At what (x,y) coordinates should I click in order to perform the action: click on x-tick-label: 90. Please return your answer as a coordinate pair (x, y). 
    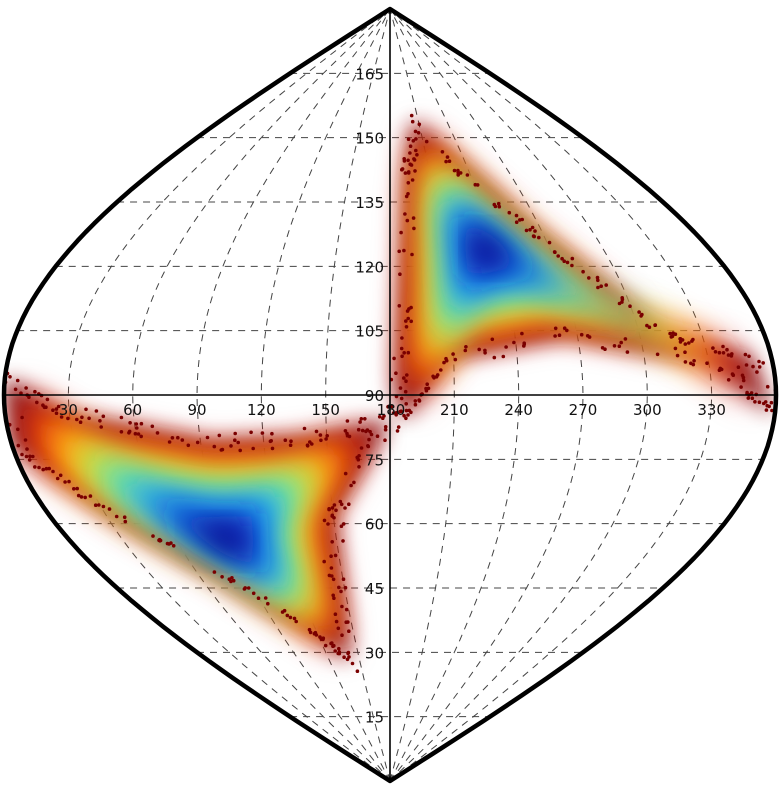
    Looking at the image, I should click on (196, 410).